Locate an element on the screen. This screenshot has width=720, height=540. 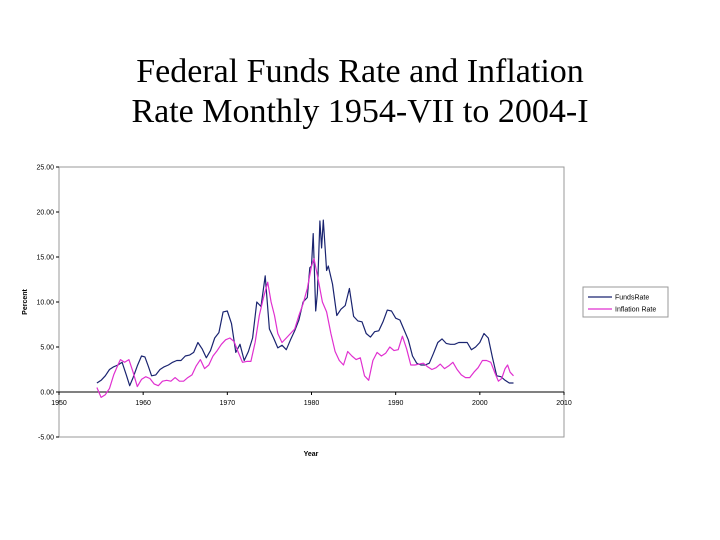
legend-label-inflation-rate: Inflation Rate is located at coordinates (635, 310).